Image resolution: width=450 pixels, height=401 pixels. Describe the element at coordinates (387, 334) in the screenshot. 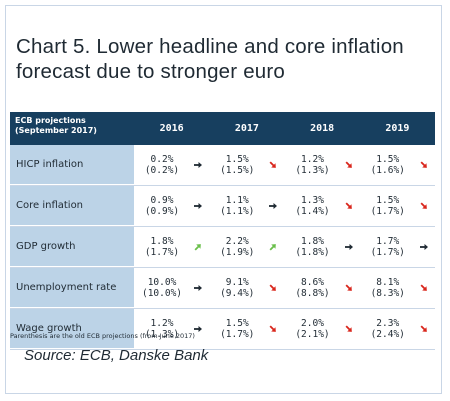

I see `old-projection-value: (2.4%)` at that location.